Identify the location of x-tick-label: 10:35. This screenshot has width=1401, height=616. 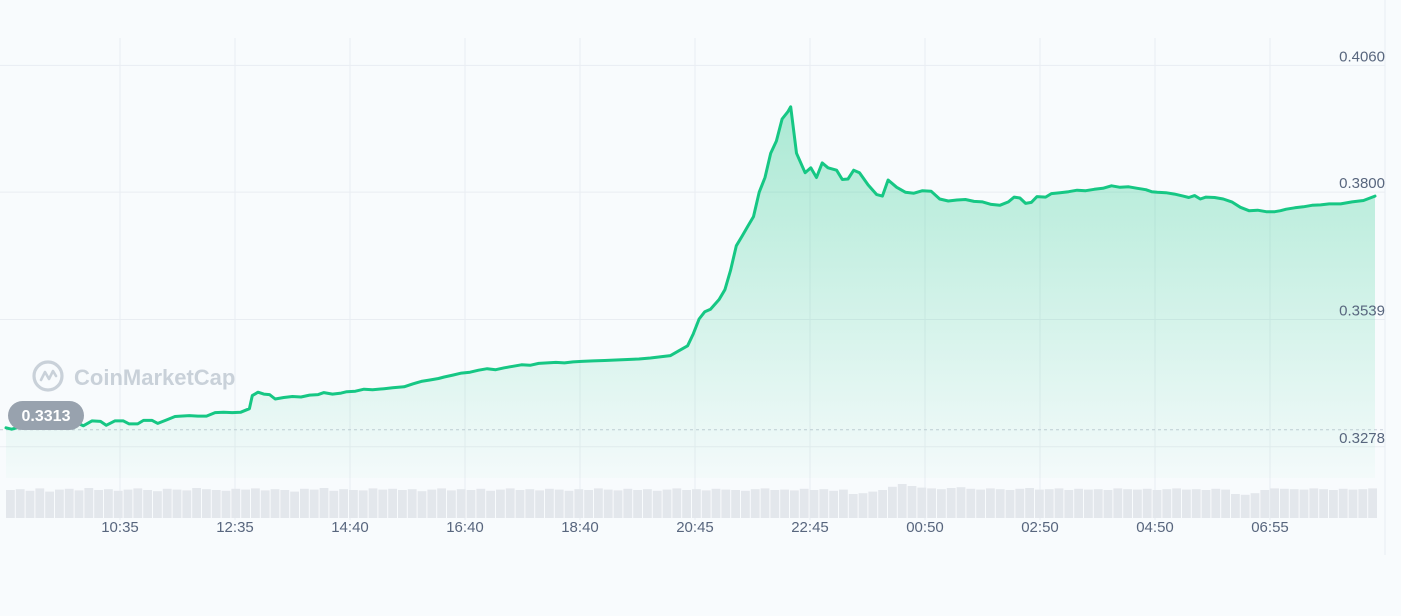
(120, 527).